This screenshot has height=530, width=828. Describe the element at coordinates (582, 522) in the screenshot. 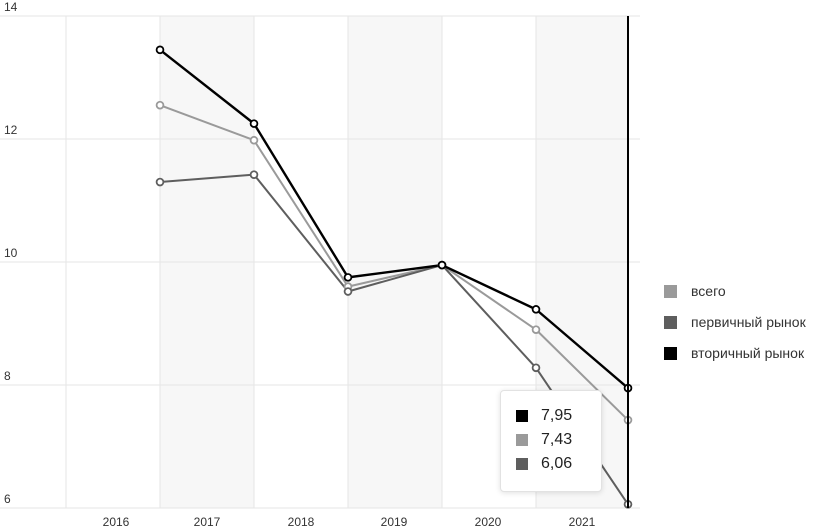

I see `x-tick-label: 2021` at that location.